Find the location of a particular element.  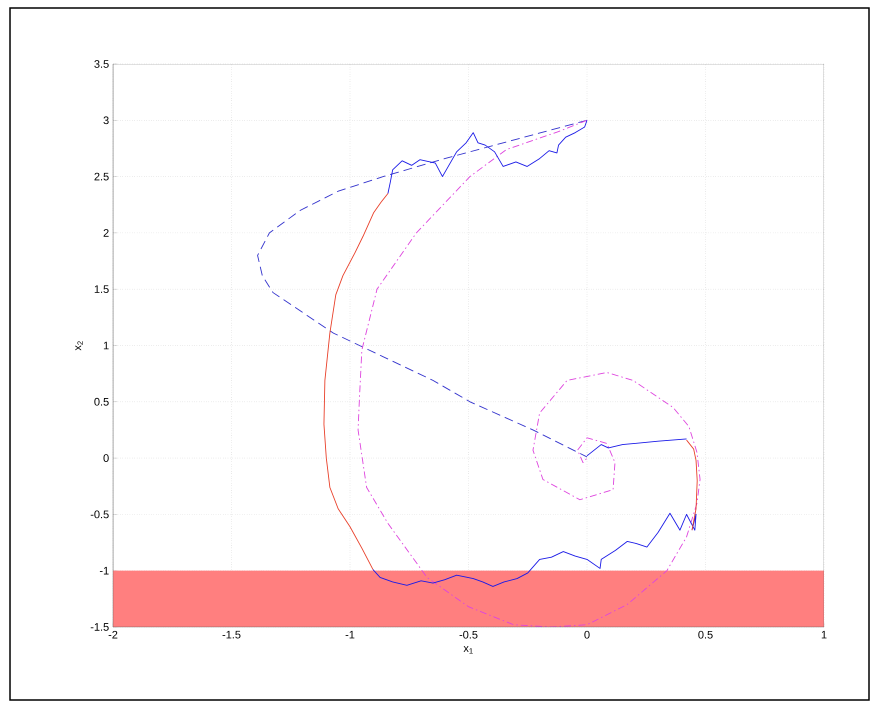

x-tick-label: -1.5 is located at coordinates (231, 634).